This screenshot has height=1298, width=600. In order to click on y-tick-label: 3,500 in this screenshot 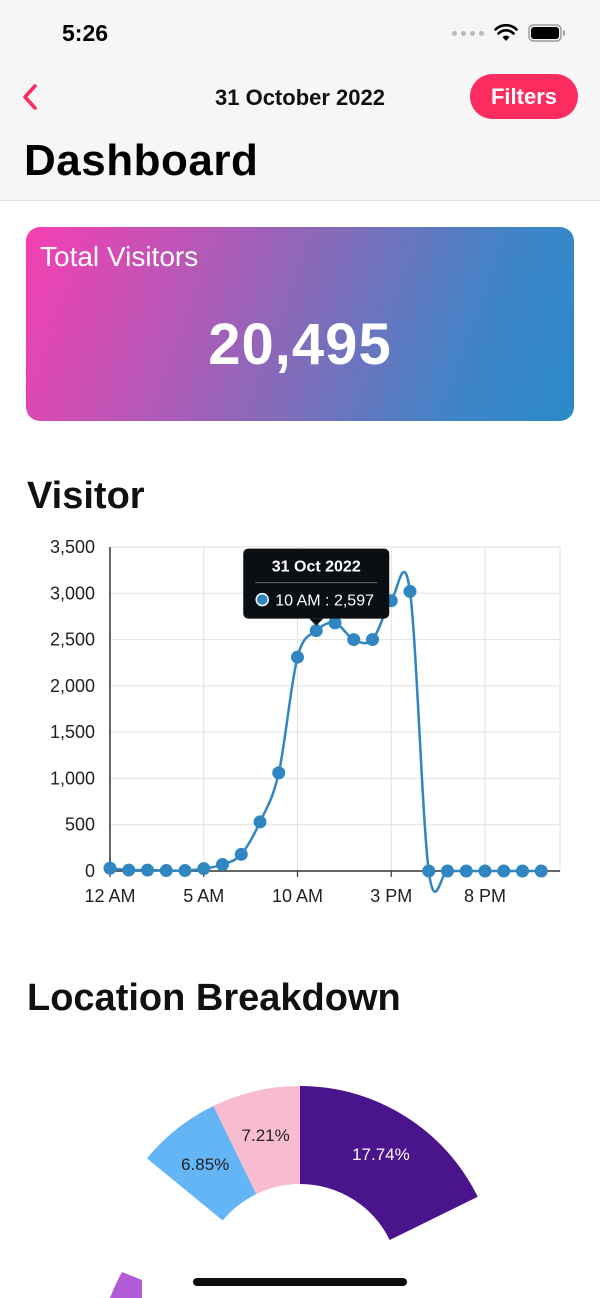, I will do `click(72, 547)`.